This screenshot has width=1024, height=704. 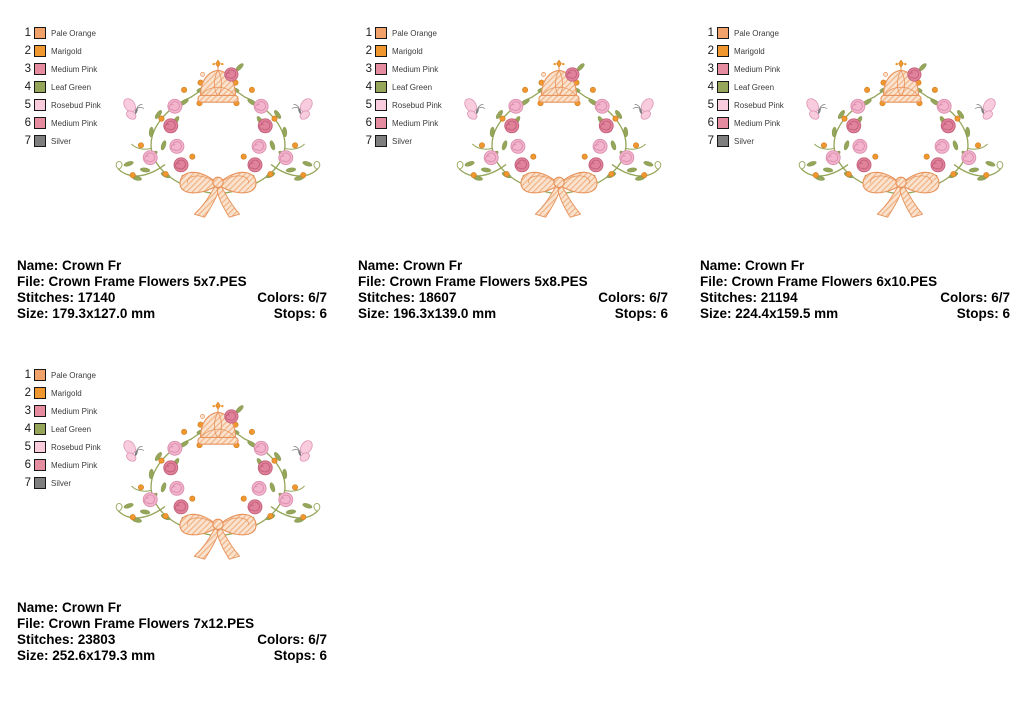 What do you see at coordinates (96, 639) in the screenshot?
I see `stitches-value: 23803` at bounding box center [96, 639].